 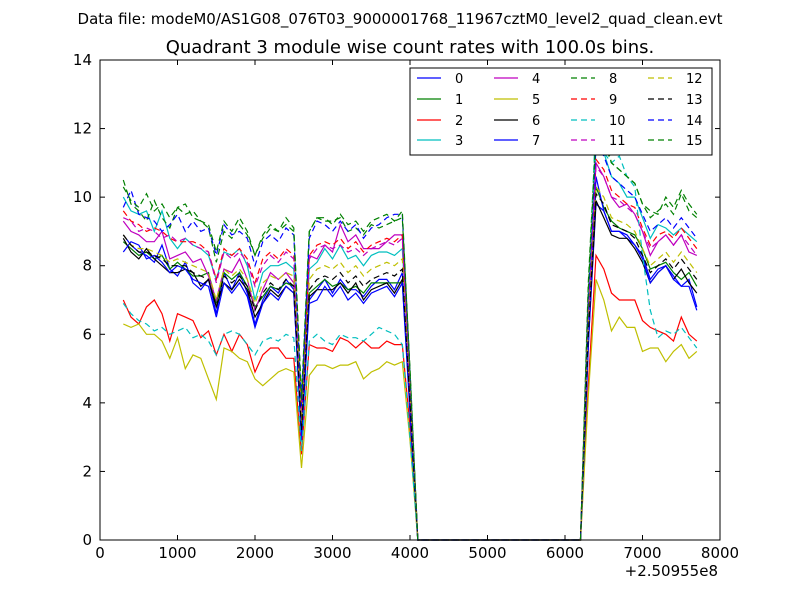 I want to click on x-tick-label: 8000, so click(x=720, y=553).